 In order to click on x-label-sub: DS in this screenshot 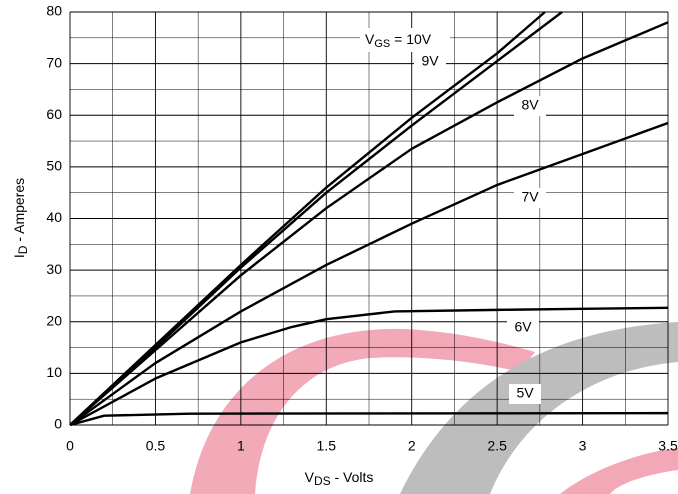, I will do `click(322, 481)`.